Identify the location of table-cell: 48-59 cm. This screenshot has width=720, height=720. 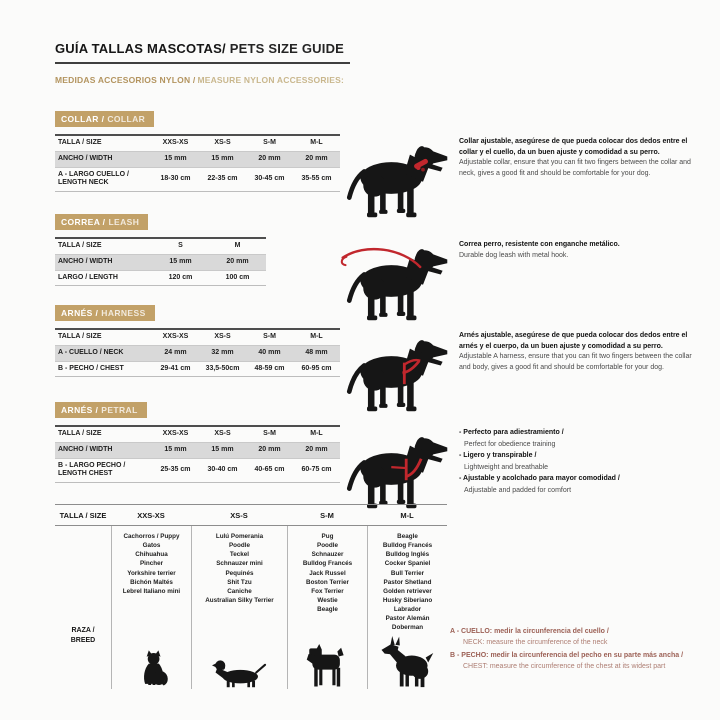
(269, 368).